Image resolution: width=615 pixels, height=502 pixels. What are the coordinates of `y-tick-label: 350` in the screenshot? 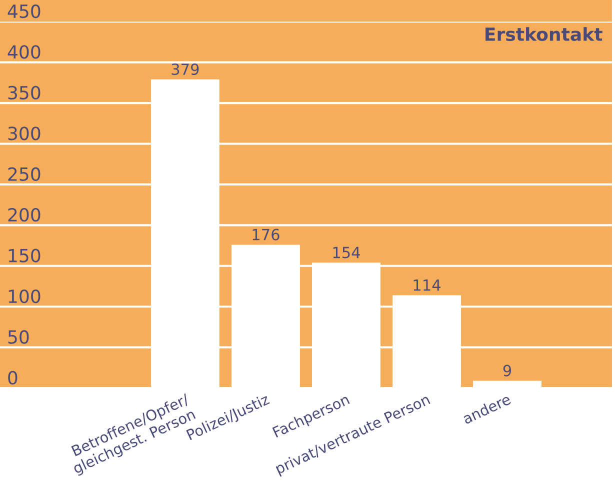 It's located at (24, 93).